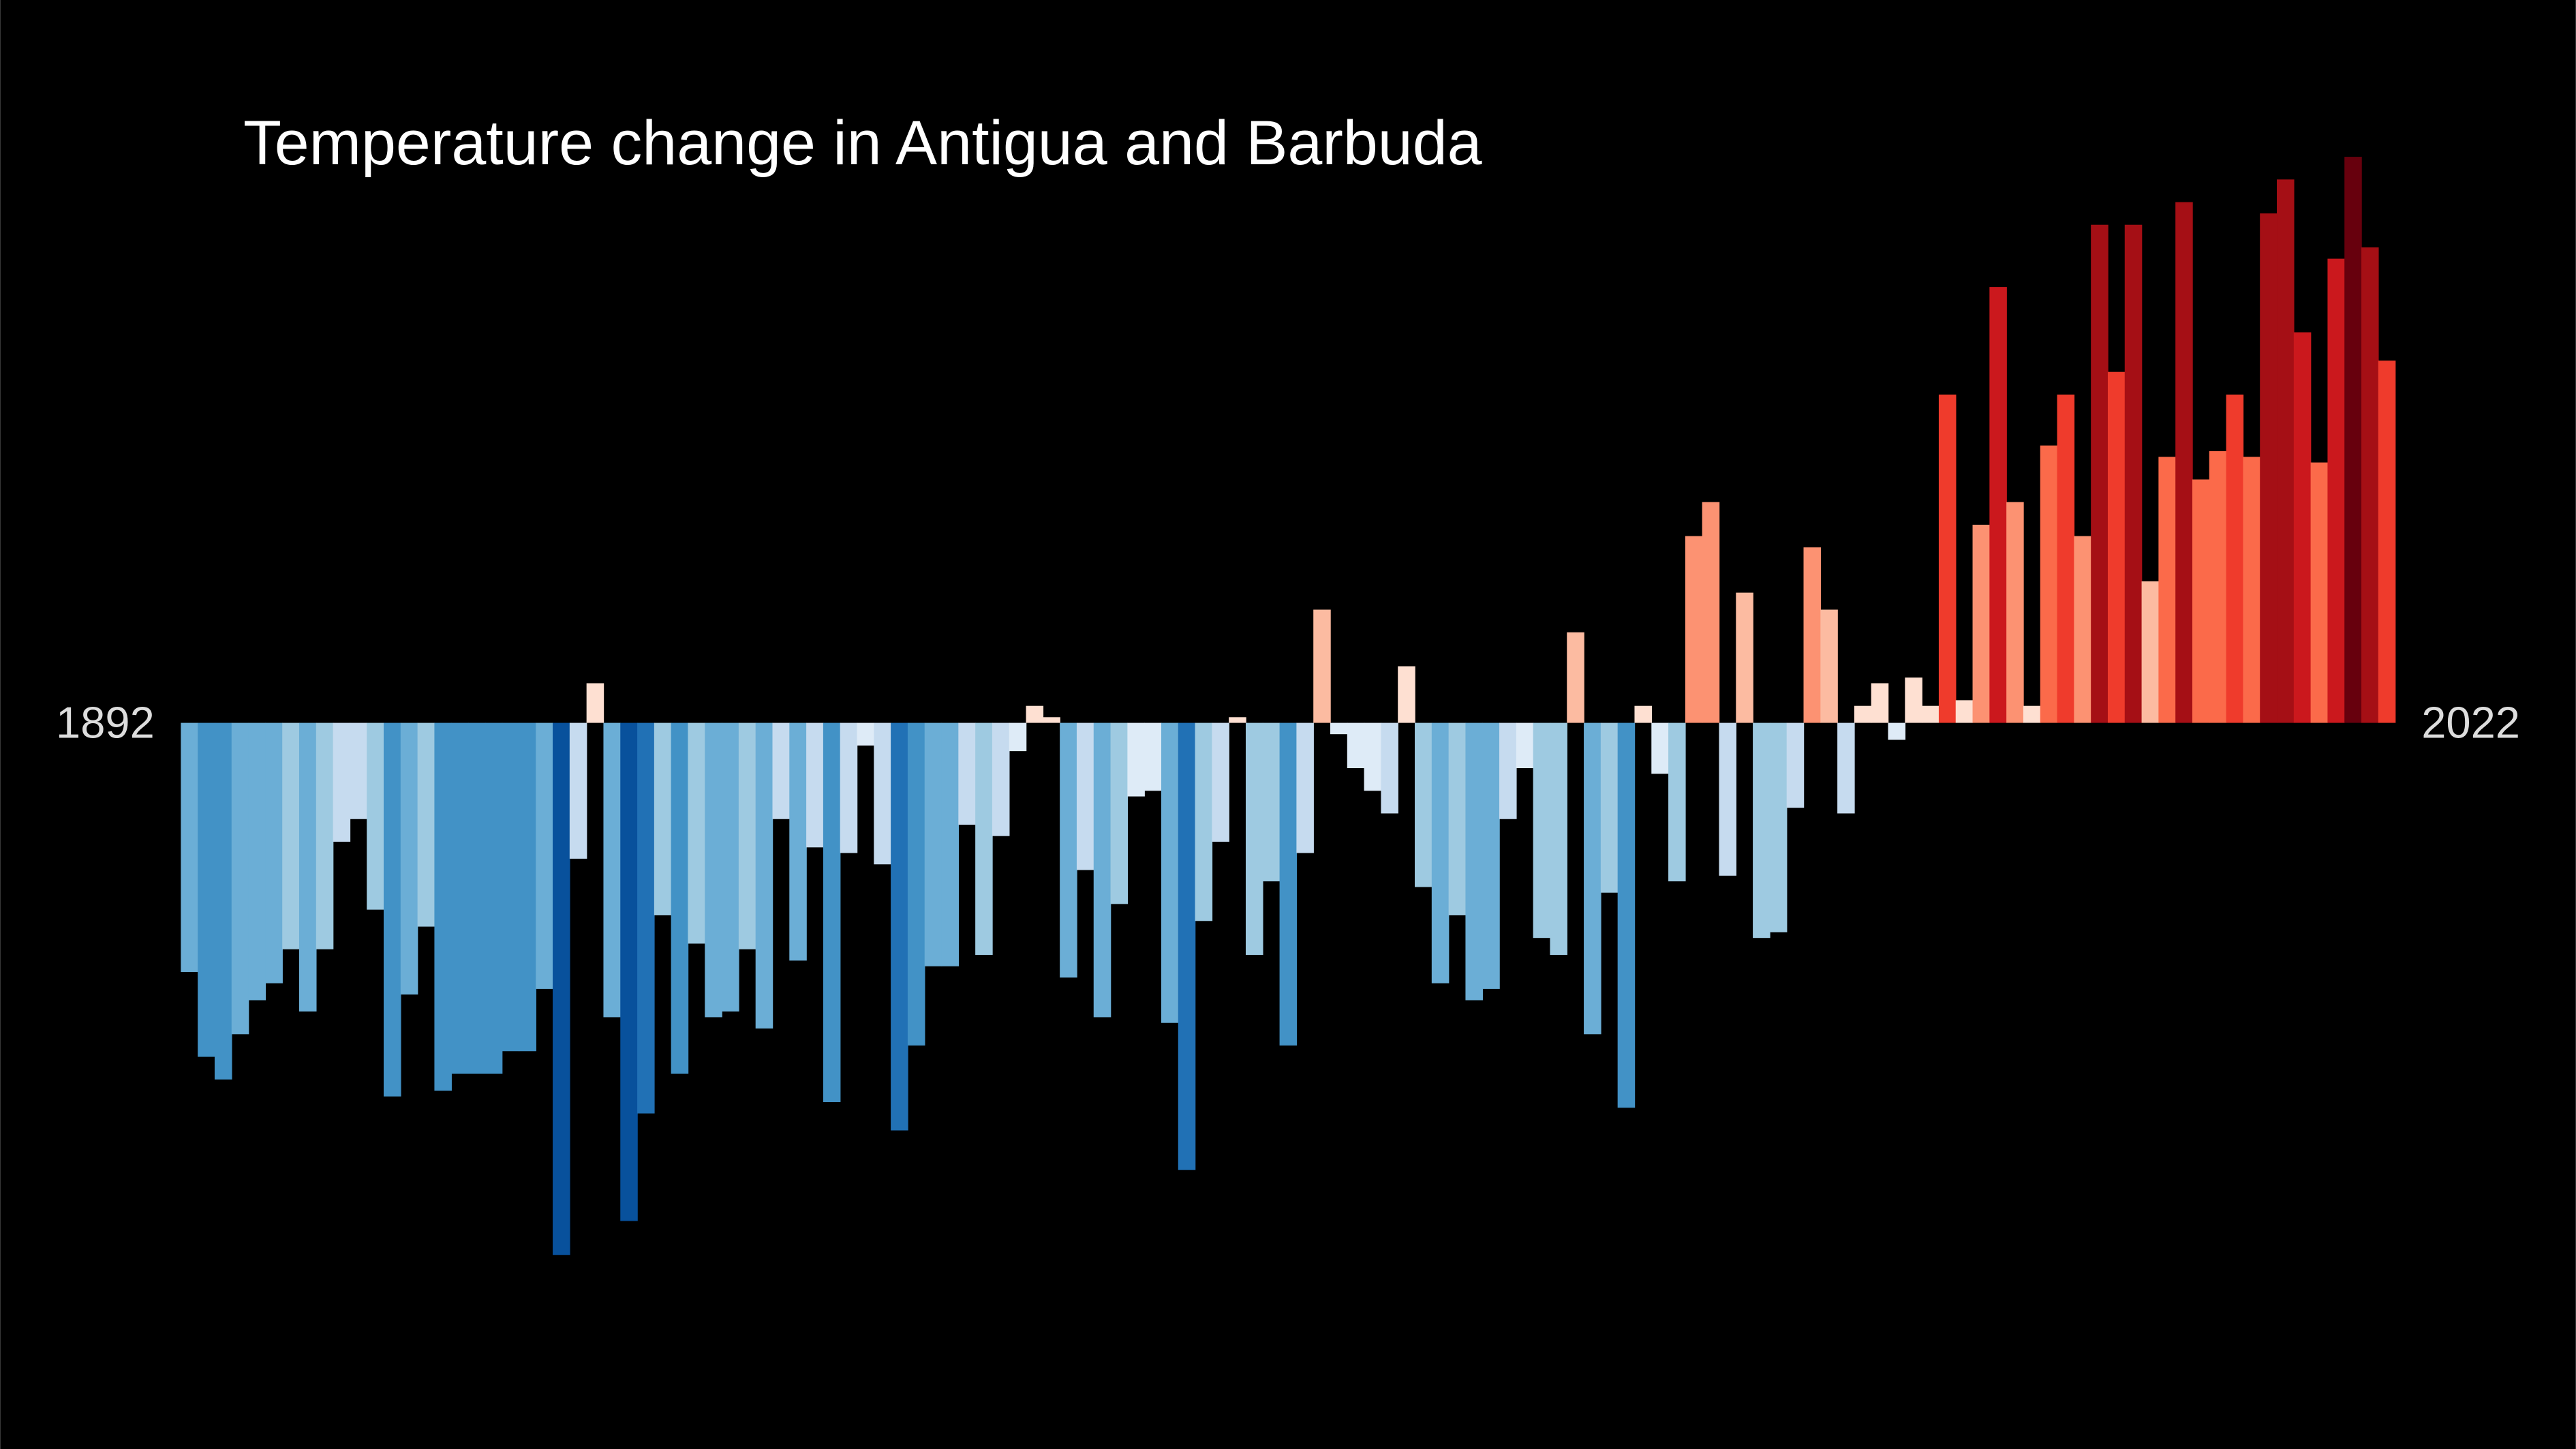 Image resolution: width=2576 pixels, height=1449 pixels. I want to click on x-tick-label: 1892, so click(105, 723).